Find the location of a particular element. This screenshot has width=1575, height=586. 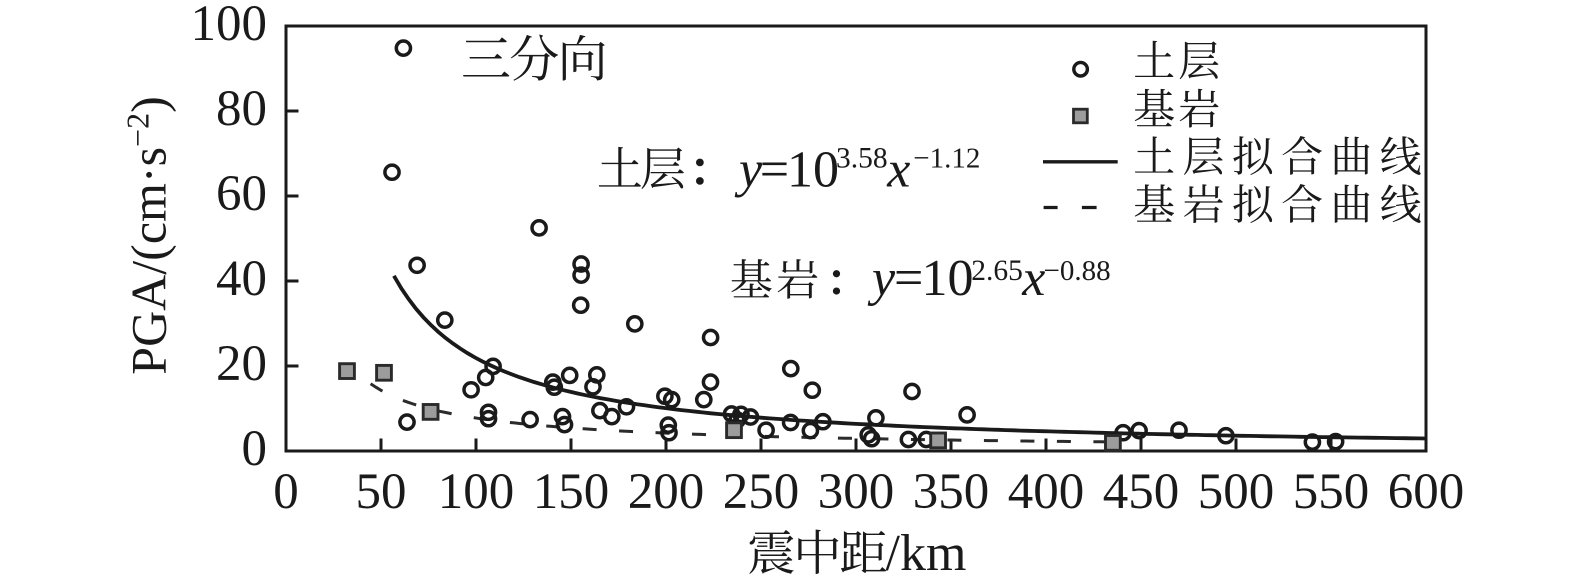

svg-text: 350 is located at coordinates (951, 492).